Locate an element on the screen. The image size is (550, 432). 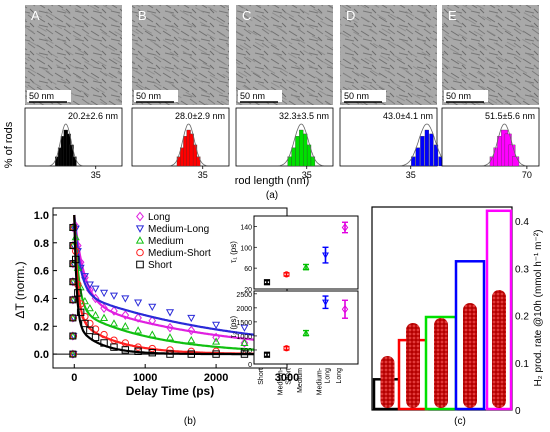
tau2-plot-frame is located at coordinates (306, 327).